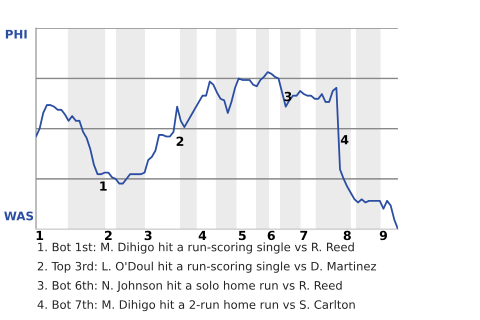 The width and height of the screenshot is (480, 320). What do you see at coordinates (196, 306) in the screenshot?
I see `text: 4. Bot 7th: M. Dihigo hit a 2-run home run vs S. Carlton` at bounding box center [196, 306].